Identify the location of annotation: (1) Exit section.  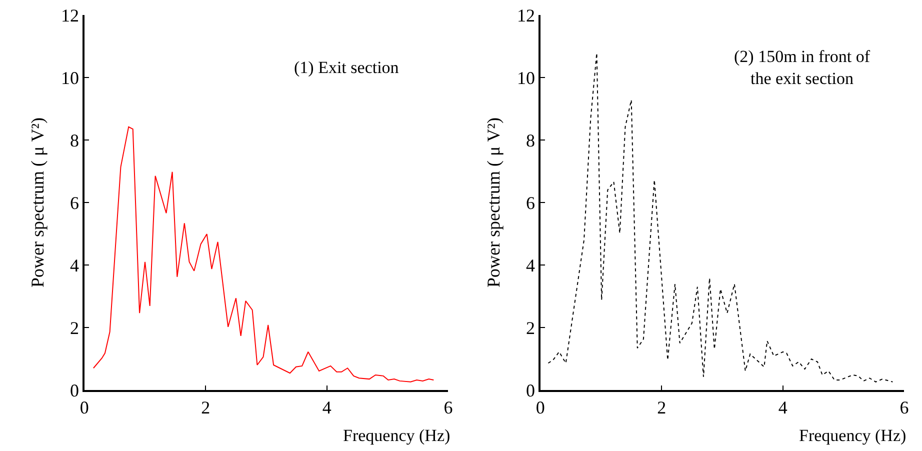
(347, 67).